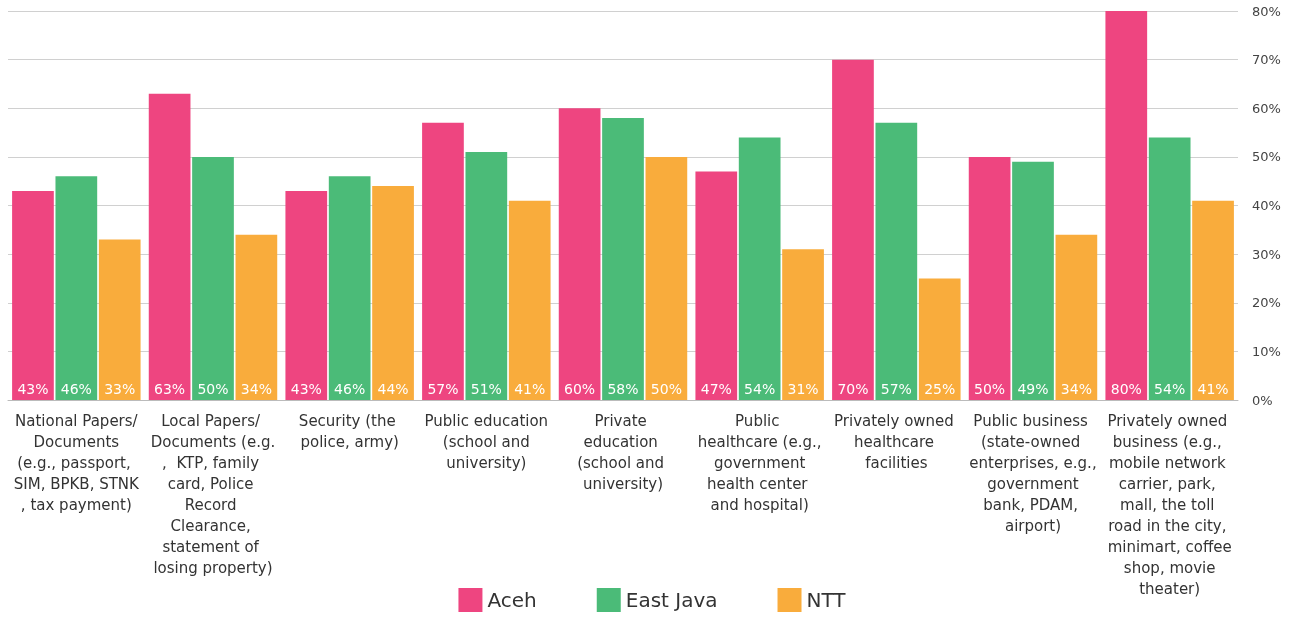 This screenshot has width=1304, height=619. What do you see at coordinates (77, 462) in the screenshot?
I see `x-tick-label: National Papers/ Documents (e.g., passport, SIM, BPKB, STNK, tax payment)` at bounding box center [77, 462].